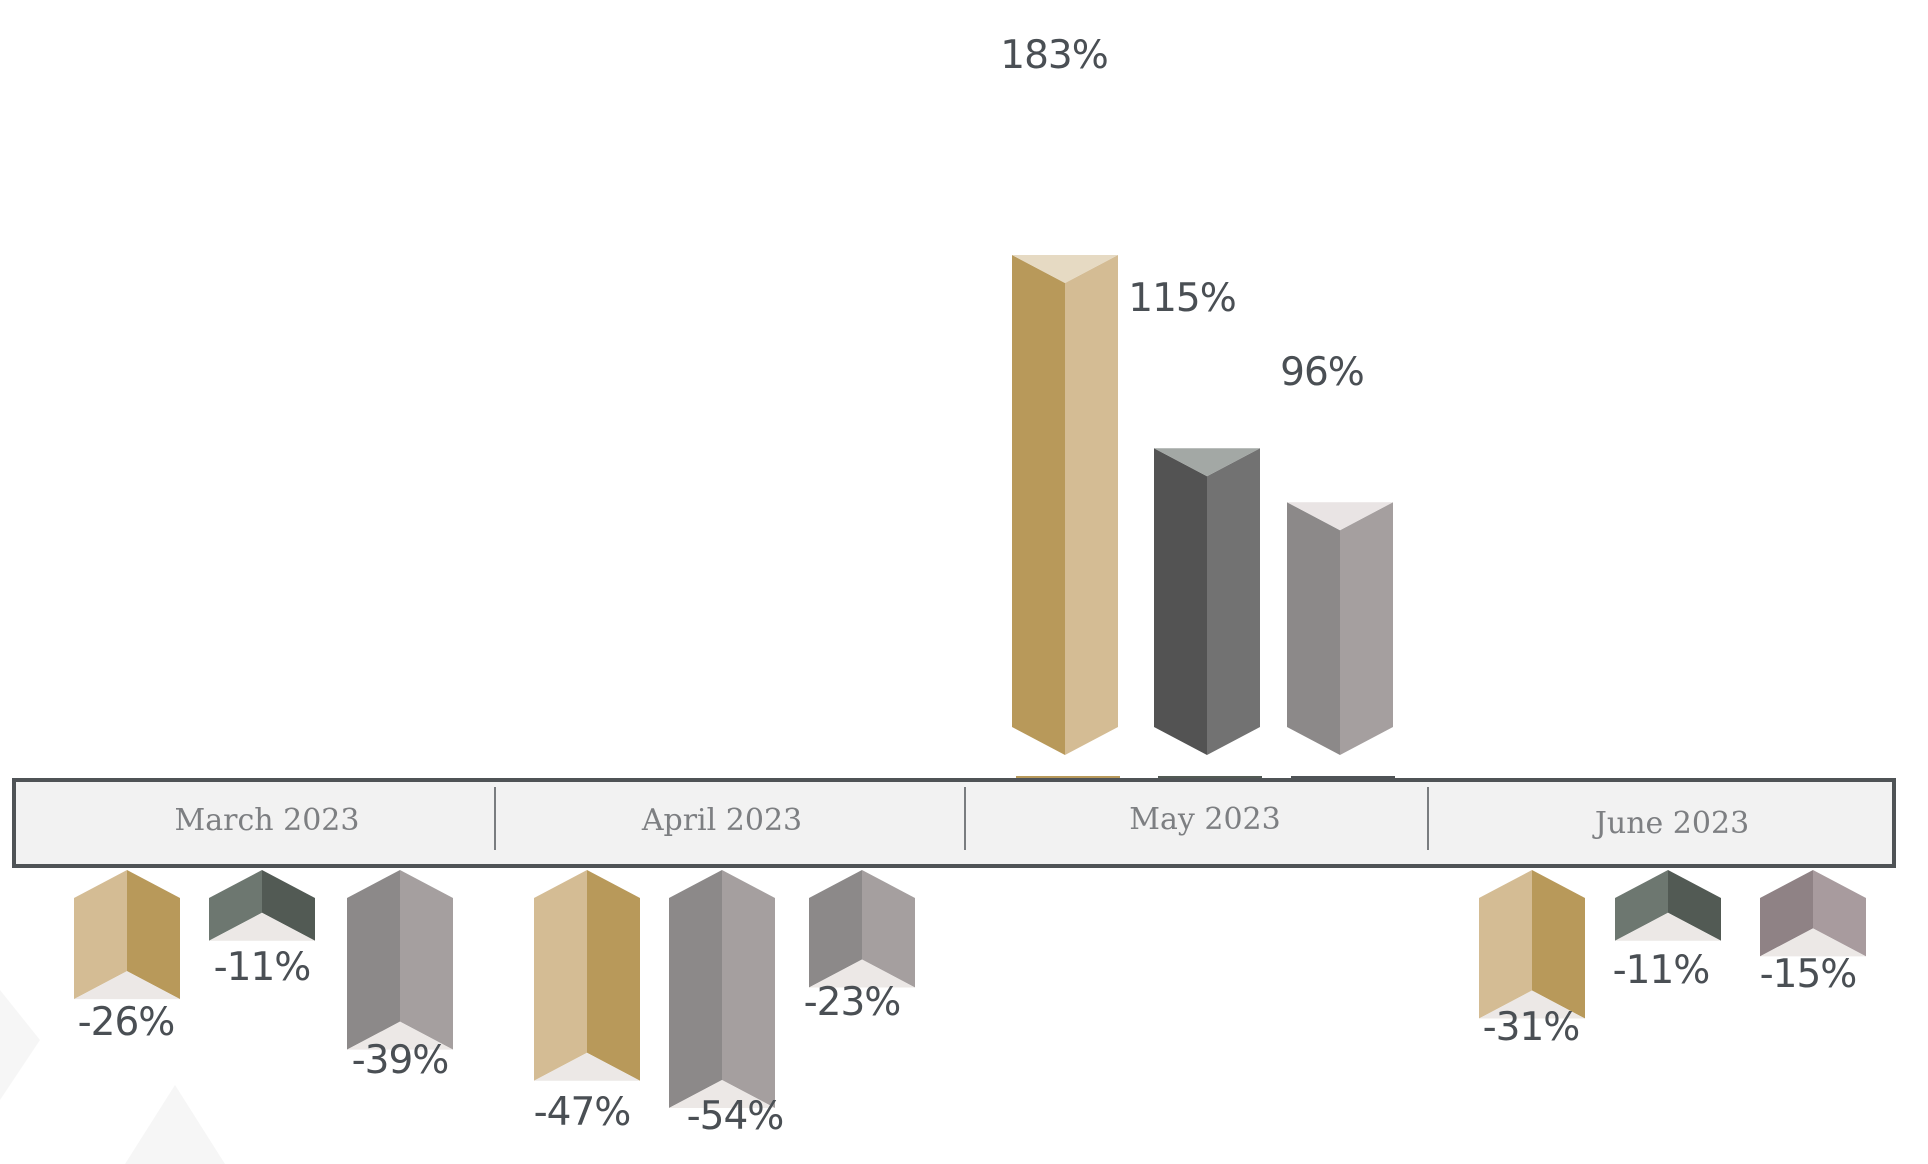  I want to click on value-label: -26%, so click(126, 1022).